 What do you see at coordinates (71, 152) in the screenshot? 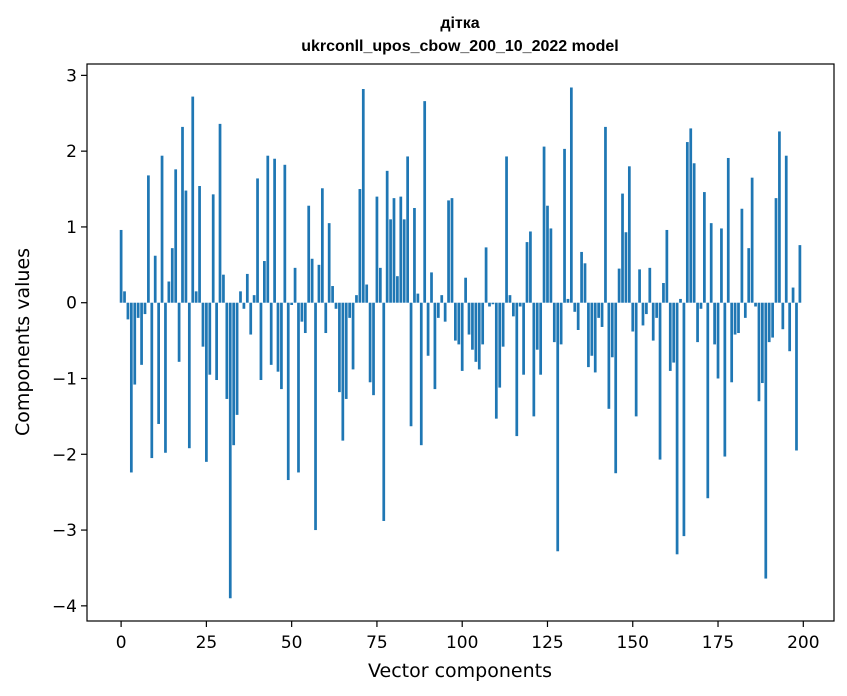
I see `y-tick-label: 2` at bounding box center [71, 152].